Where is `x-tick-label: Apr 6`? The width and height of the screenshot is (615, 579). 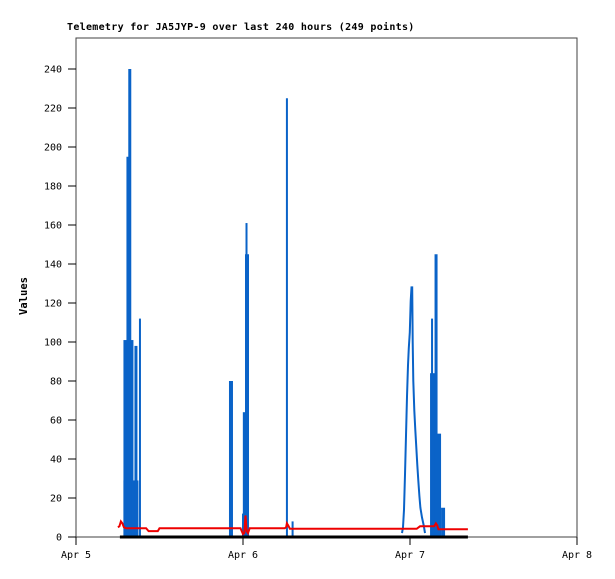 x-tick-label: Apr 6 is located at coordinates (243, 555).